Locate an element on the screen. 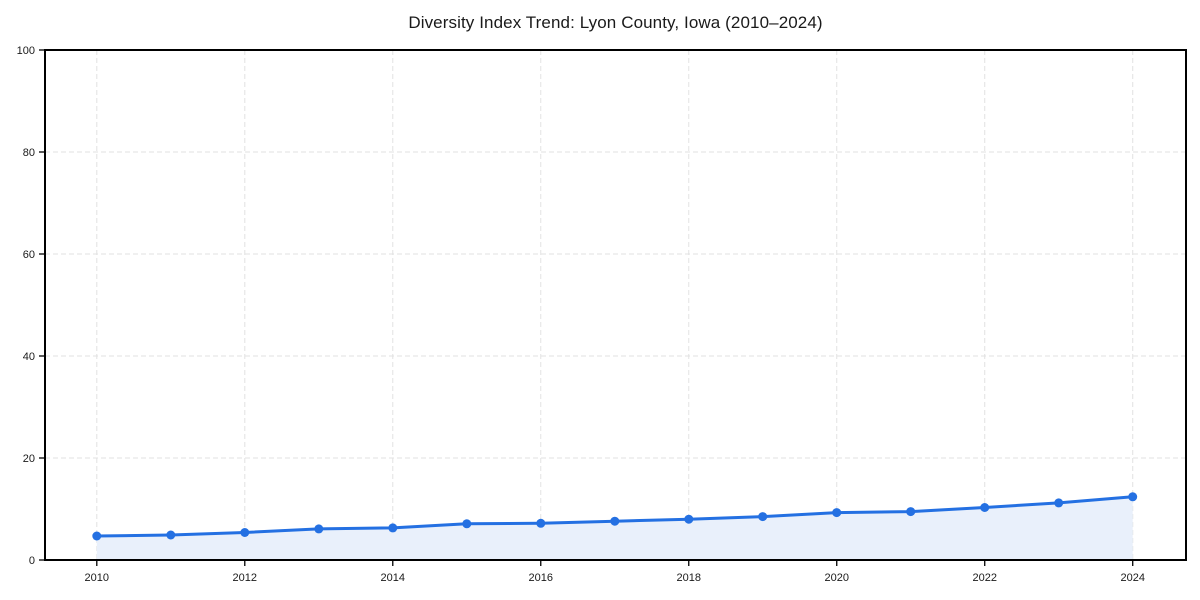 This screenshot has width=1200, height=600. x-tick-label: 2018 is located at coordinates (689, 578).